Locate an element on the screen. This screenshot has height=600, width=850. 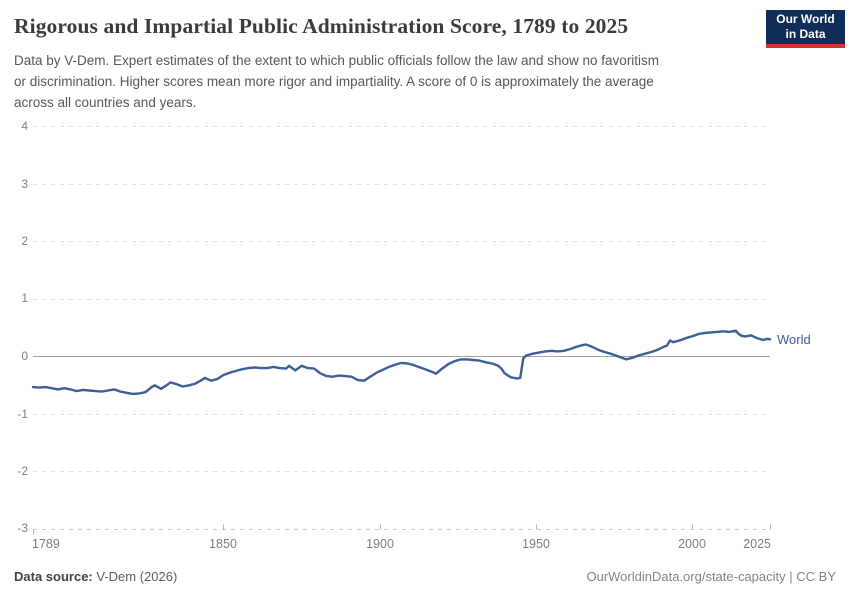
data-source-label: Data source: is located at coordinates (53, 576).